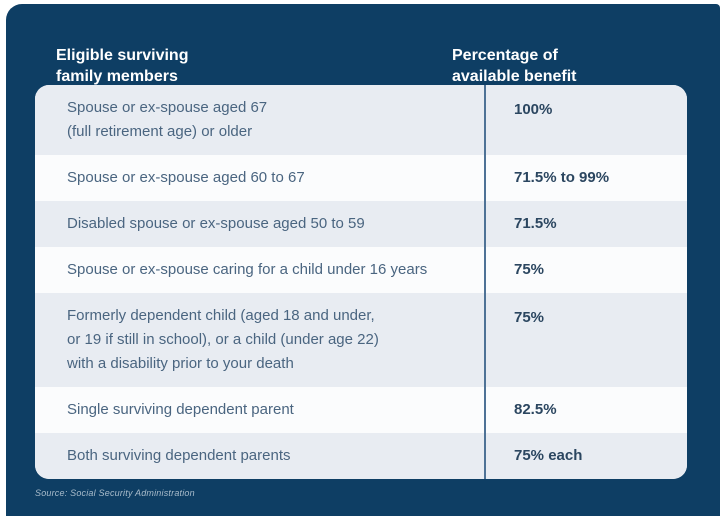 The height and width of the screenshot is (516, 720). I want to click on column-header-members: Eligible surviving family members, so click(254, 66).